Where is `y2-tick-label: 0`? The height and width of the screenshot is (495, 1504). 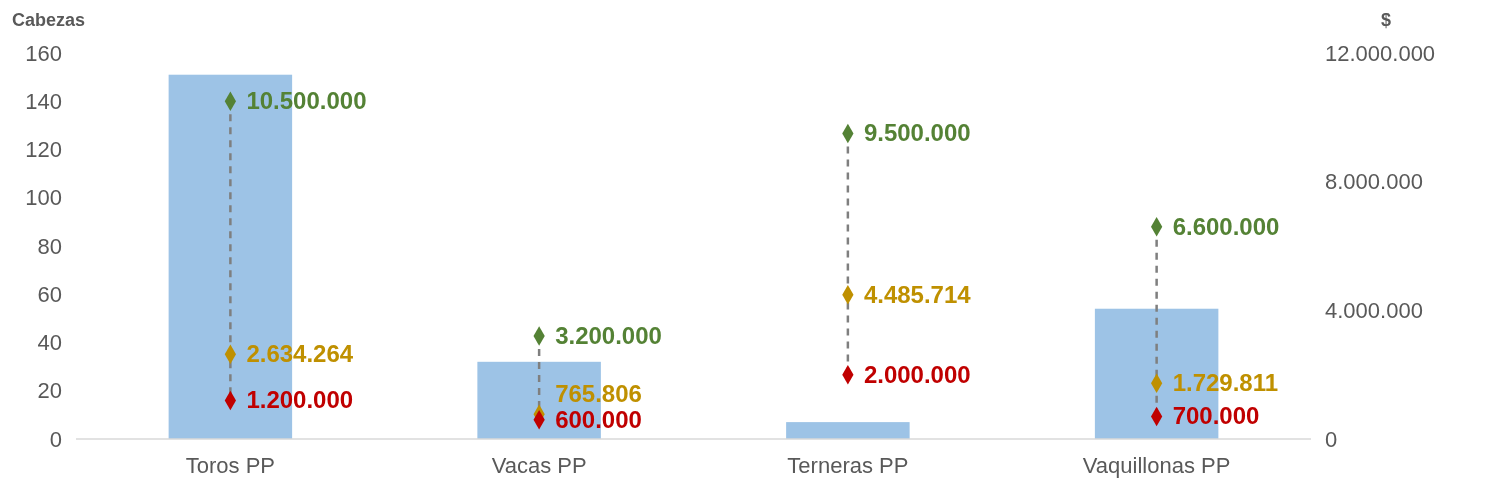 y2-tick-label: 0 is located at coordinates (1331, 439).